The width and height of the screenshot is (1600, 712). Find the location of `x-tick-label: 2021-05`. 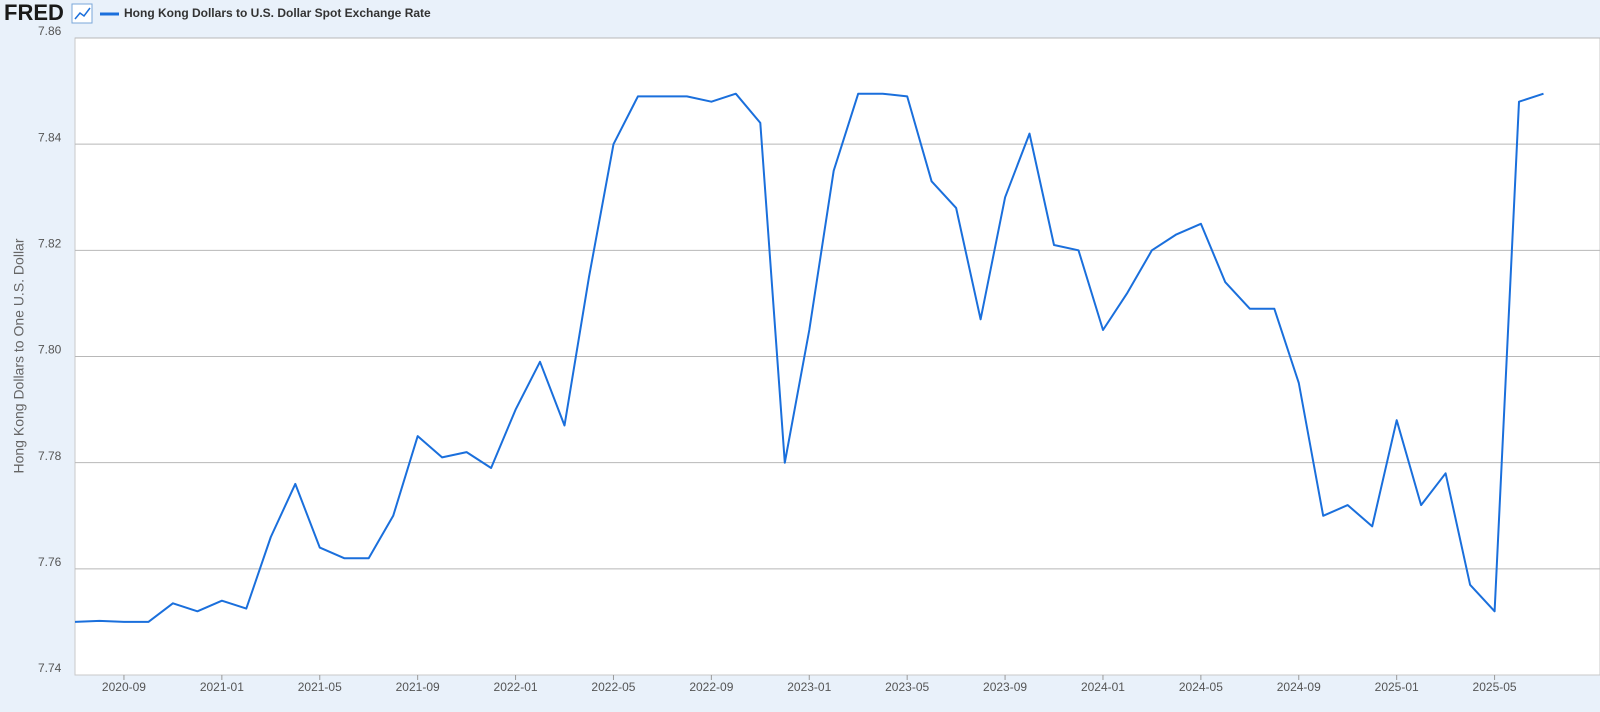

x-tick-label: 2021-05 is located at coordinates (320, 687).